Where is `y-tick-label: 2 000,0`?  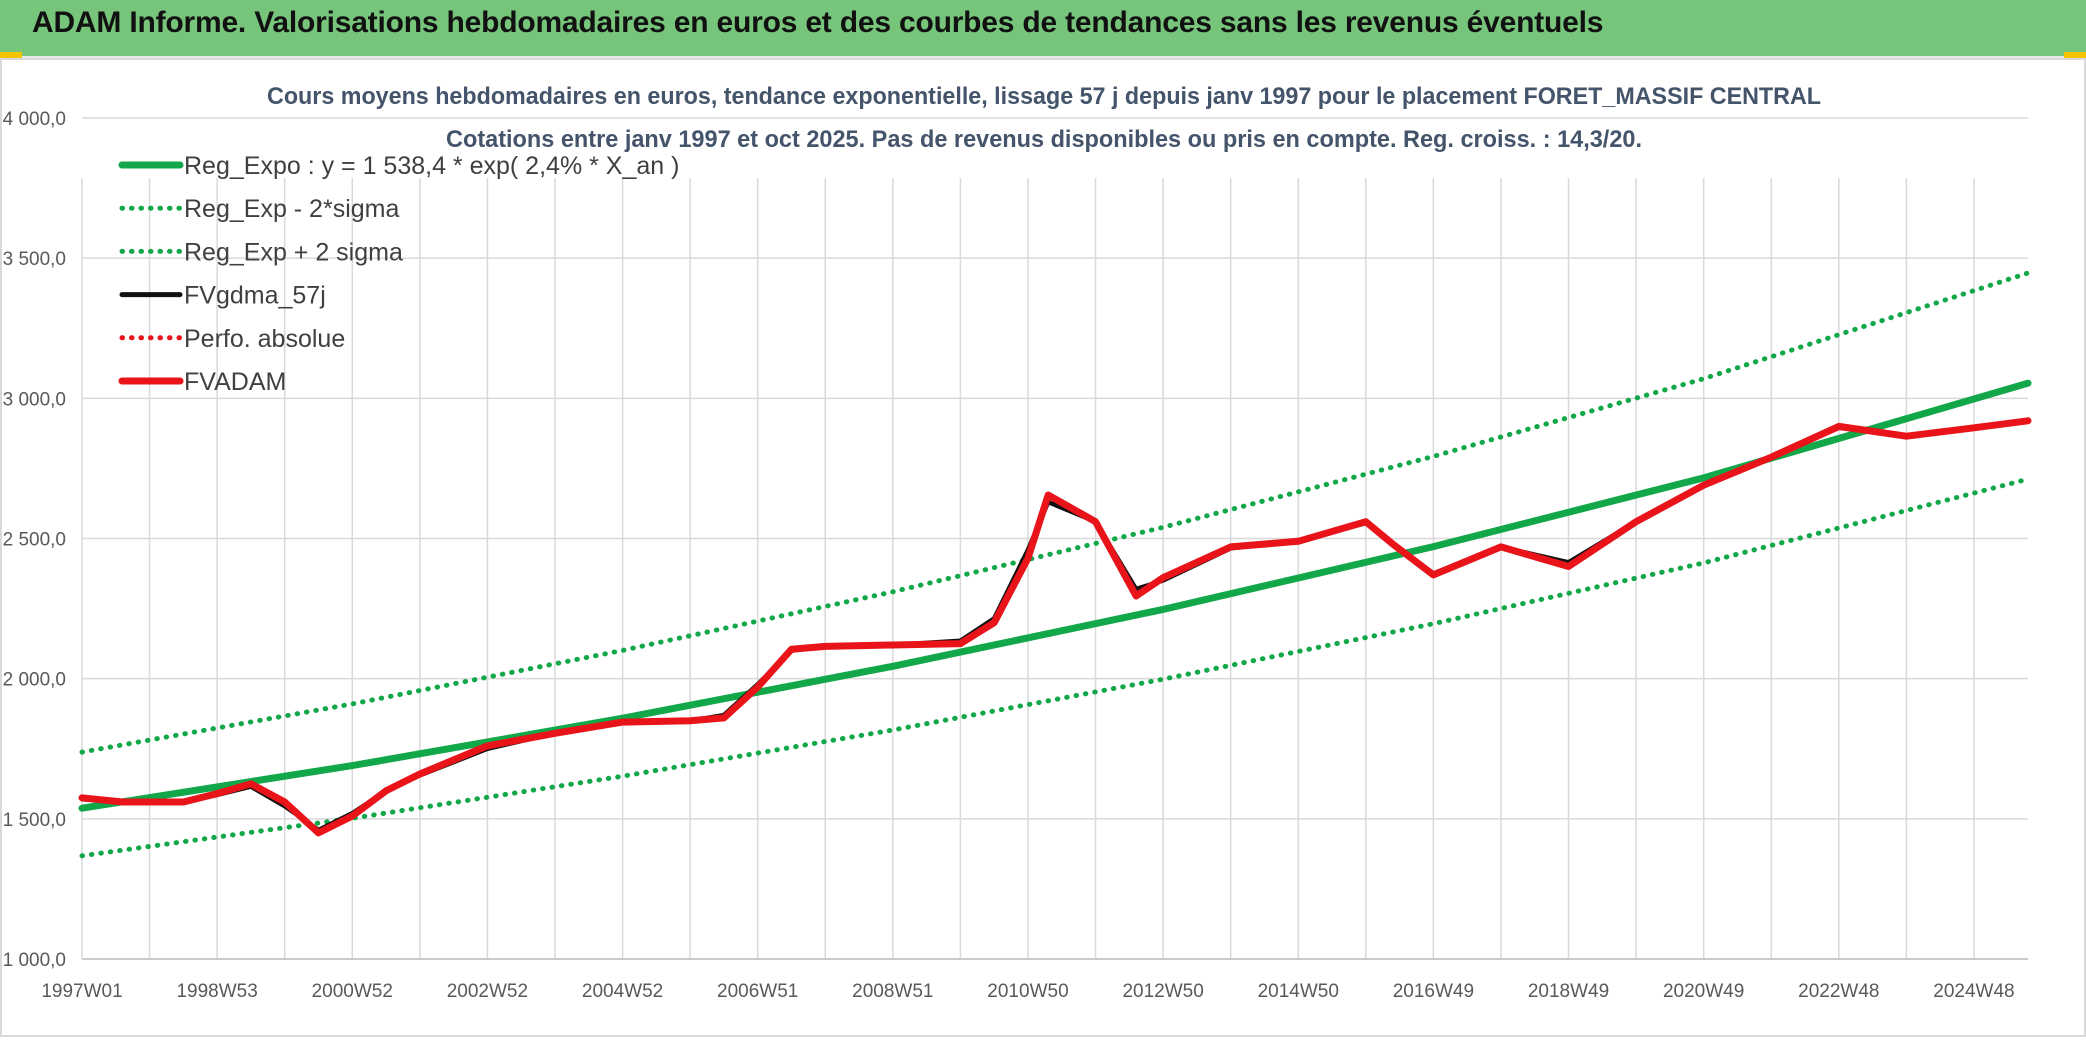 y-tick-label: 2 000,0 is located at coordinates (34, 680).